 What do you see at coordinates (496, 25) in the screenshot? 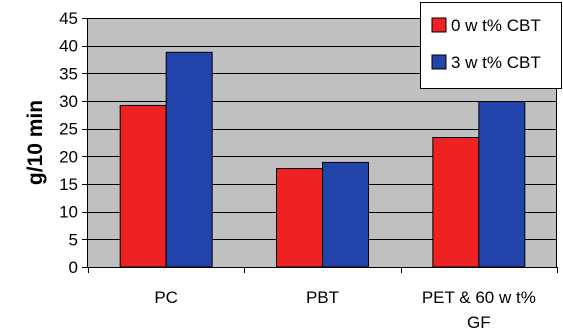
I see `legend-label-1: 0 w t% CBT` at bounding box center [496, 25].